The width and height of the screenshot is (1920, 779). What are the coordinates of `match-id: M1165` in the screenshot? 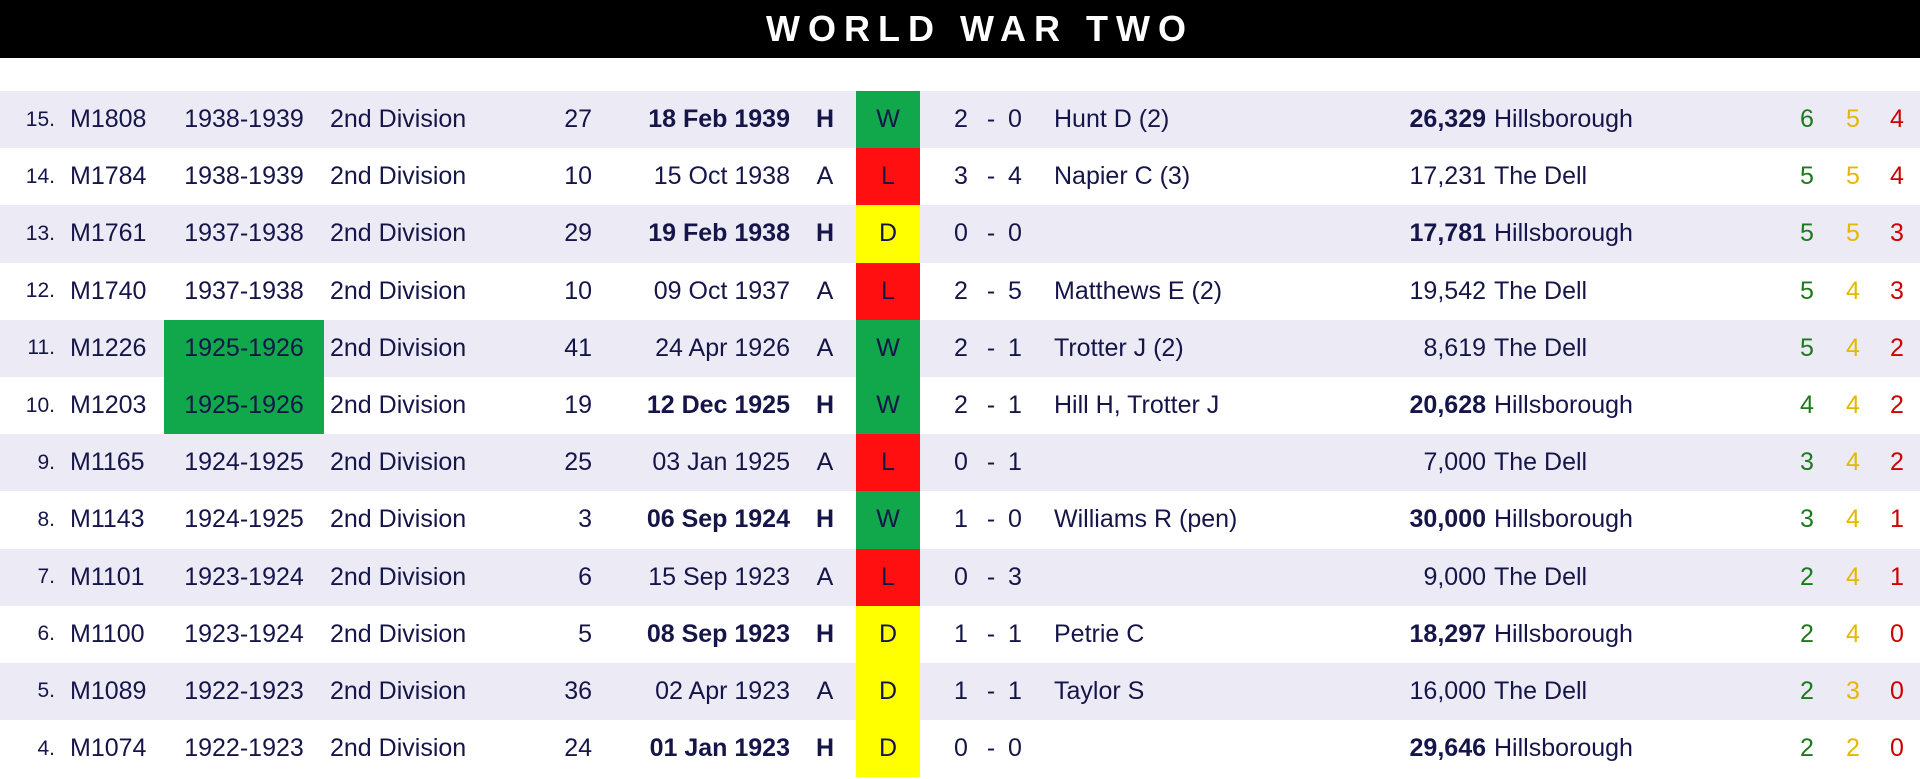 It's located at (107, 462).